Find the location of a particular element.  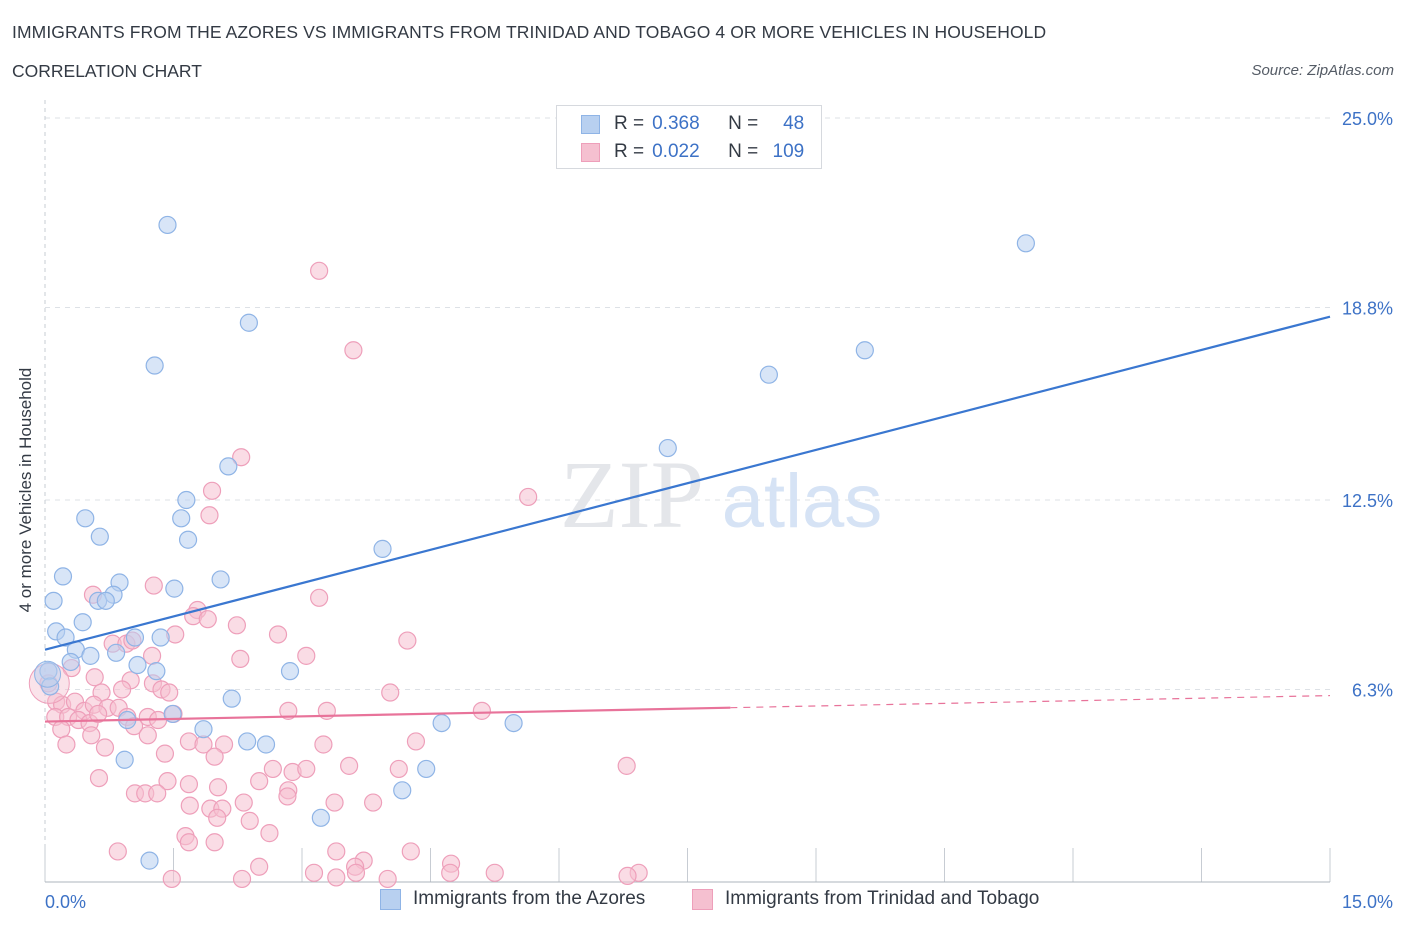

legend-row-trinidad: R = 0.022 N = 109 is located at coordinates (692, 152).